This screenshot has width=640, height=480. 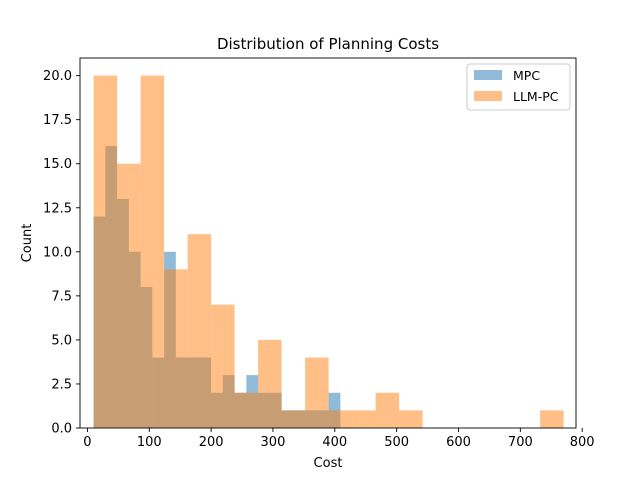 What do you see at coordinates (61, 384) in the screenshot?
I see `y-tick-label: 2.5` at bounding box center [61, 384].